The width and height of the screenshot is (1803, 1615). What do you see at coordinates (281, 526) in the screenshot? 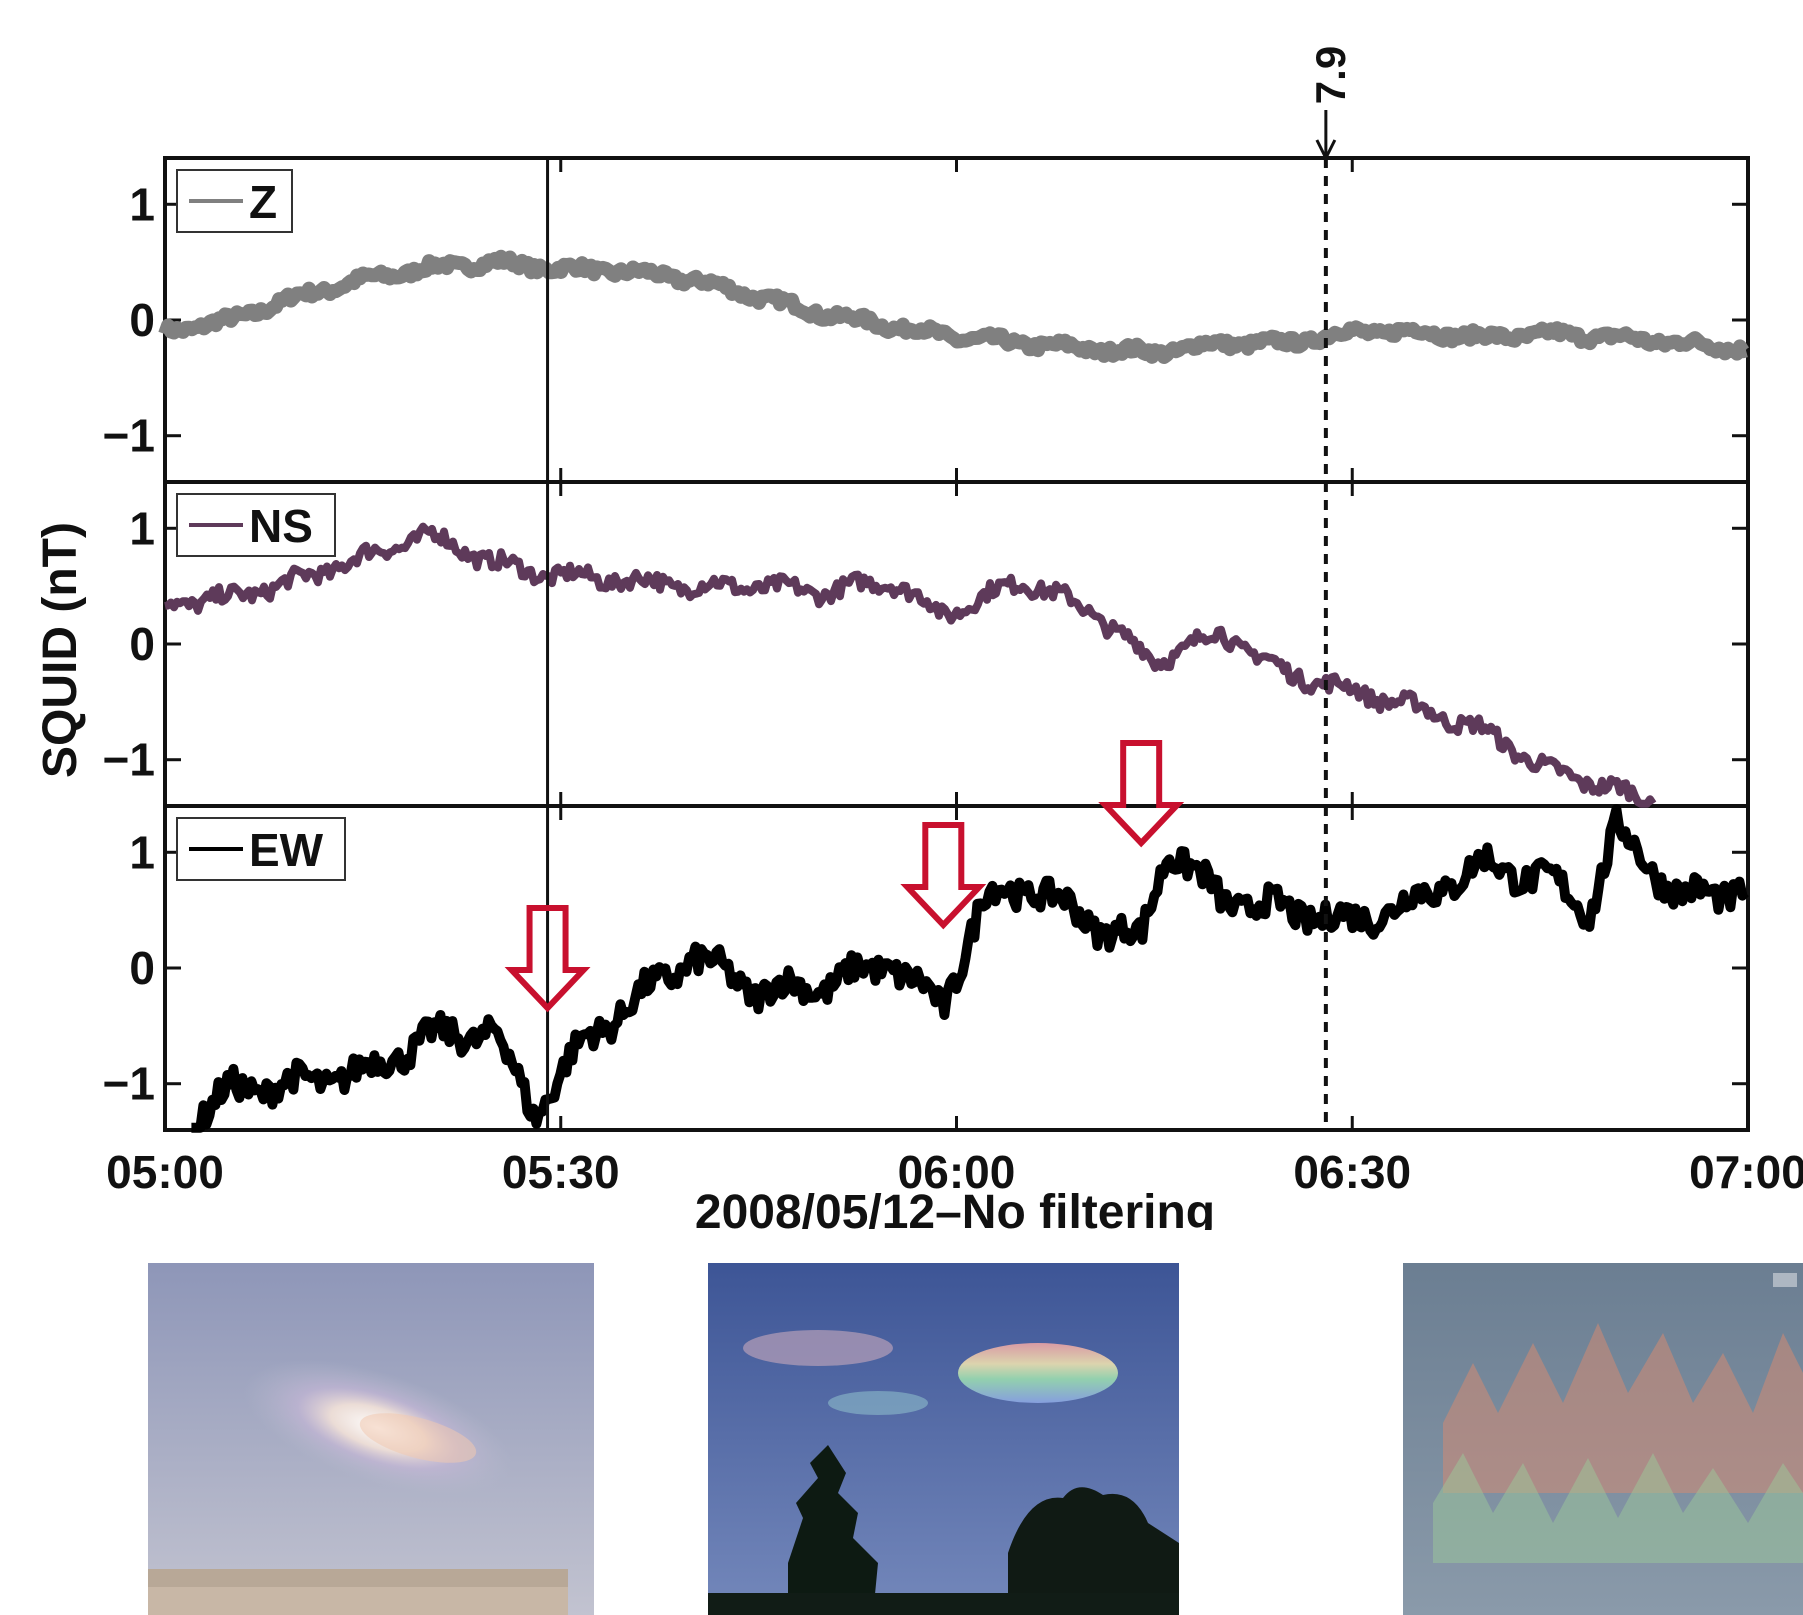
I see `legend-label-ns: NS` at bounding box center [281, 526].